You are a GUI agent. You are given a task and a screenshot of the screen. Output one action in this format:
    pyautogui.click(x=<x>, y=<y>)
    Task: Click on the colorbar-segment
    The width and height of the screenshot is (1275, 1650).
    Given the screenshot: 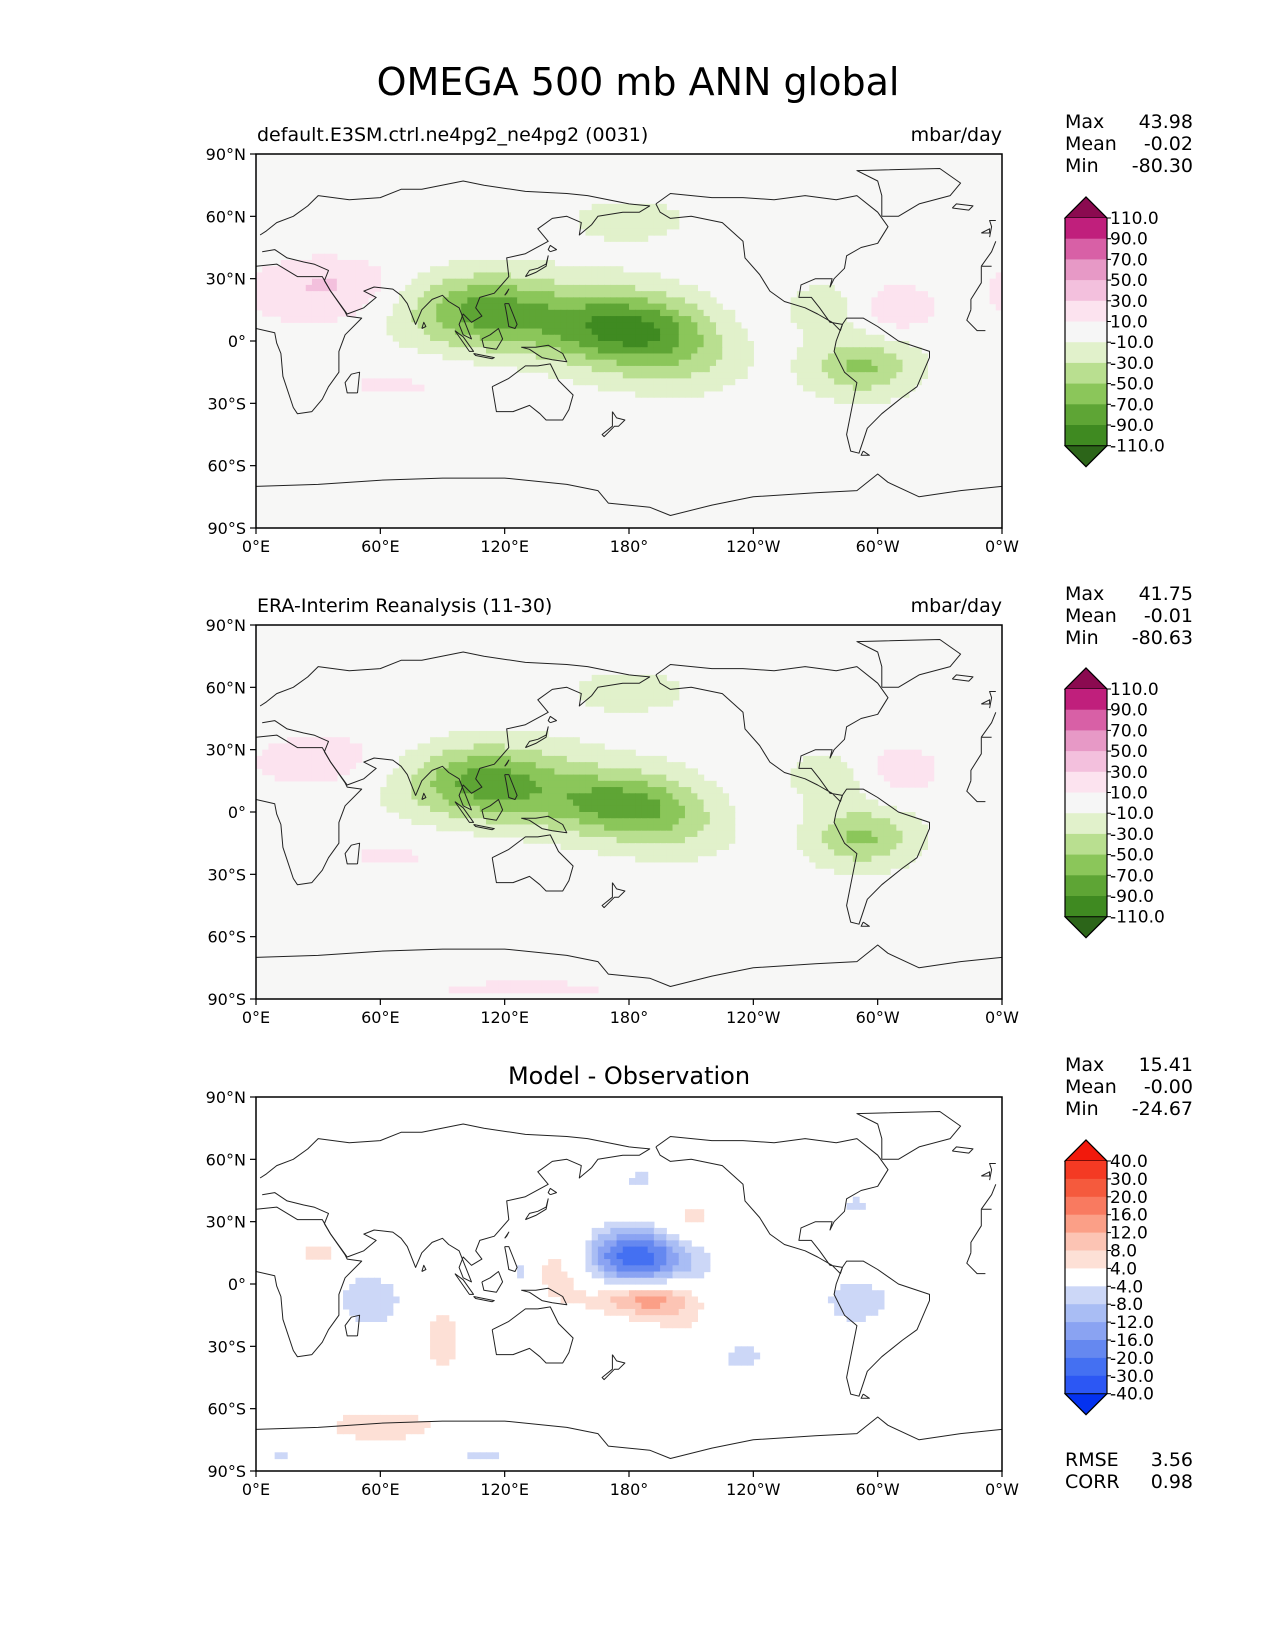 What is the action you would take?
    pyautogui.click(x=1086, y=291)
    